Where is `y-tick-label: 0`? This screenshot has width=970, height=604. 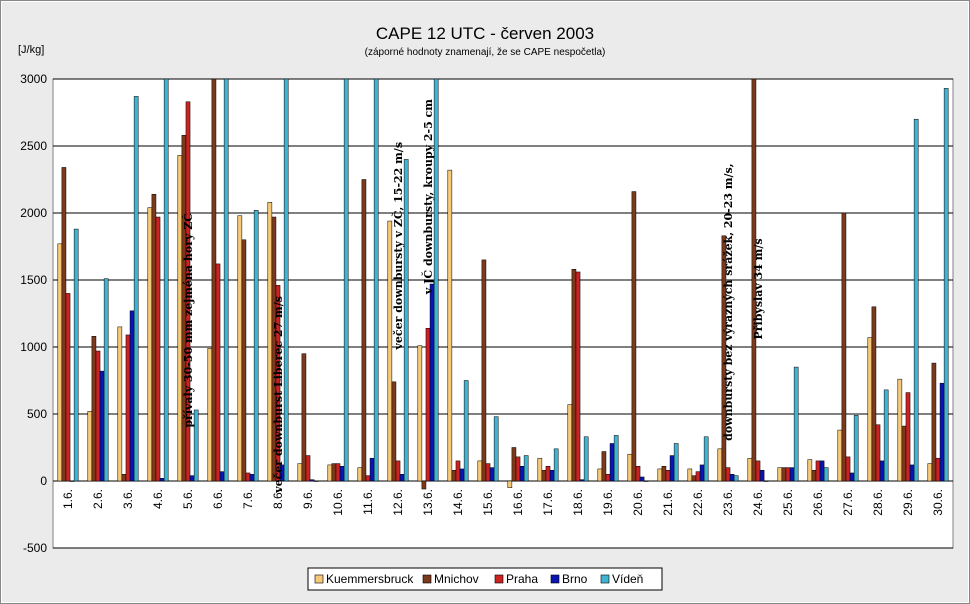 y-tick-label: 0 is located at coordinates (43, 481).